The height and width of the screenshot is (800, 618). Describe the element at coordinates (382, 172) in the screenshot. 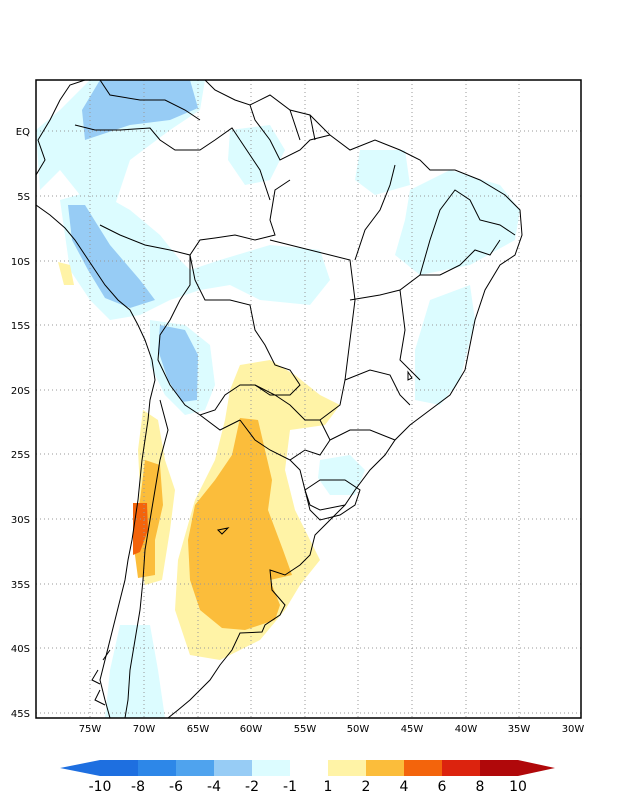

I see `neg-light-east` at that location.